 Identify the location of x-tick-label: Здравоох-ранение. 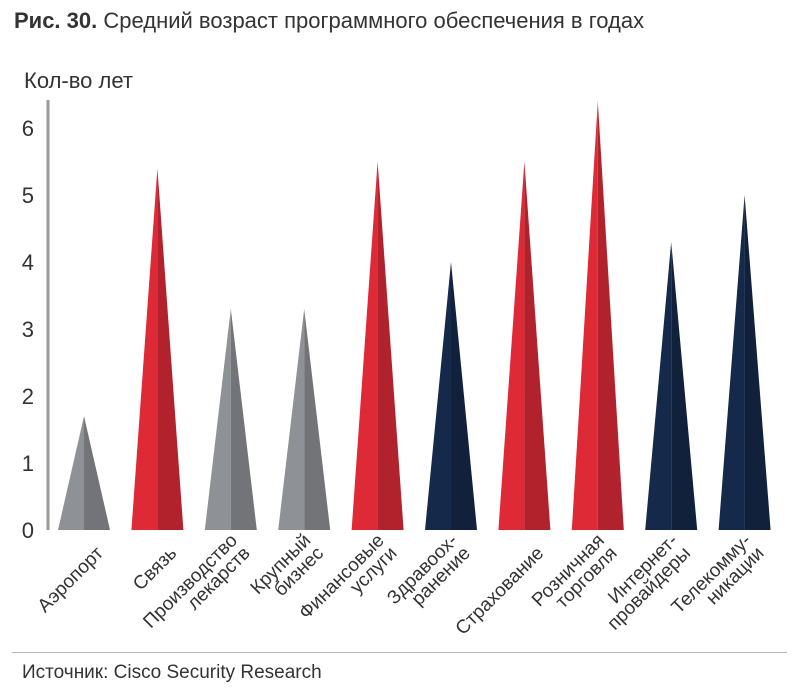
(428, 575).